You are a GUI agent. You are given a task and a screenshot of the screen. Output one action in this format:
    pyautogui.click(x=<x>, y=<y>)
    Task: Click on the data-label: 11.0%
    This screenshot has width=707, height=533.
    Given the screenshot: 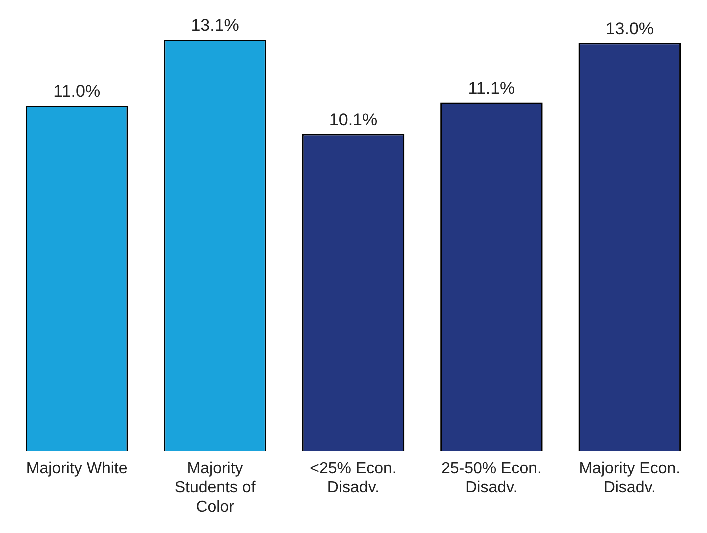 What is the action you would take?
    pyautogui.click(x=77, y=92)
    